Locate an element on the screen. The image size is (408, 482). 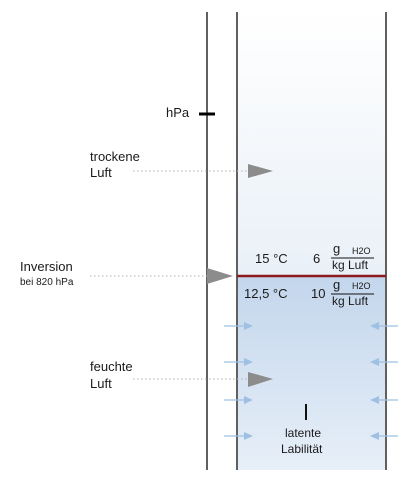
below-inversion-unit-sub: H2O is located at coordinates (361, 286).